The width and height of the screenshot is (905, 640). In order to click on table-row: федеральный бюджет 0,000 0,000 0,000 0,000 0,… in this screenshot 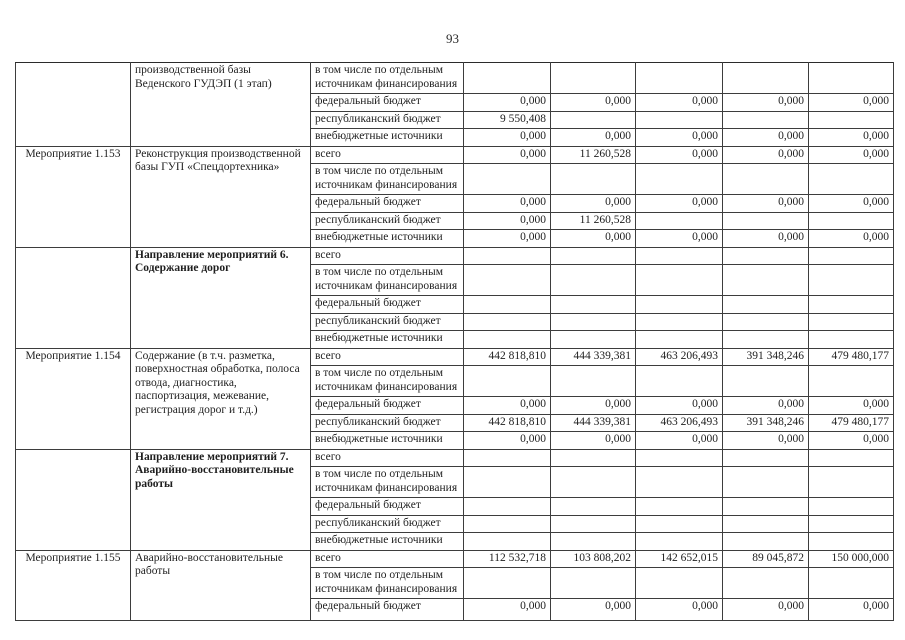, I will do `click(455, 609)`.